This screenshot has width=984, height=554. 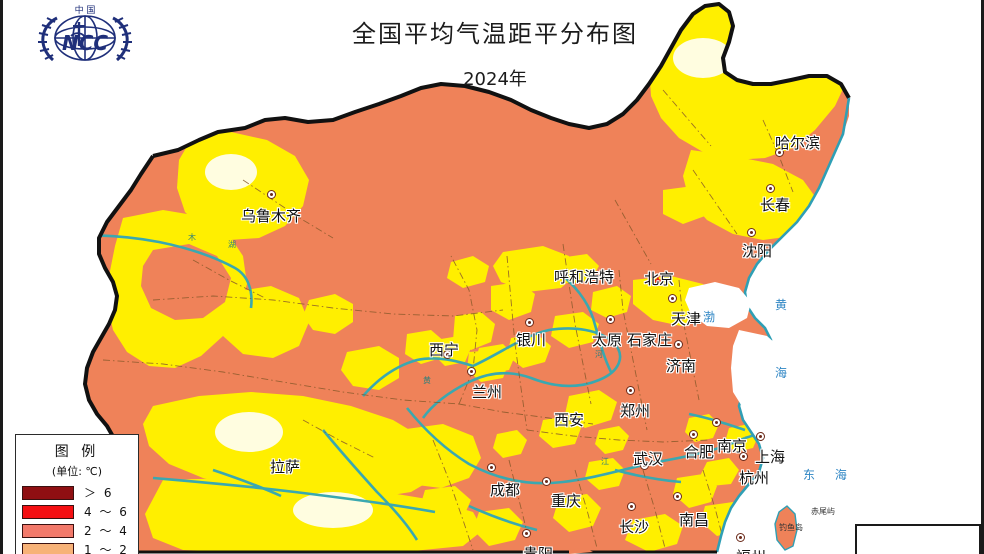 What do you see at coordinates (77, 530) in the screenshot?
I see `legend-item: 2 ～ 4` at bounding box center [77, 530].